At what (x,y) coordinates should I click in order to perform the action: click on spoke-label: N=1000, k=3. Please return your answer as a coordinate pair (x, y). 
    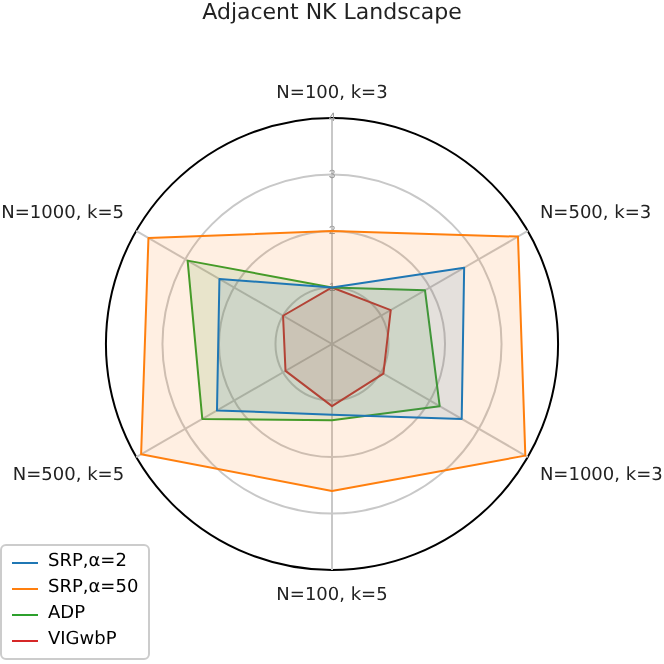
    Looking at the image, I should click on (601, 475).